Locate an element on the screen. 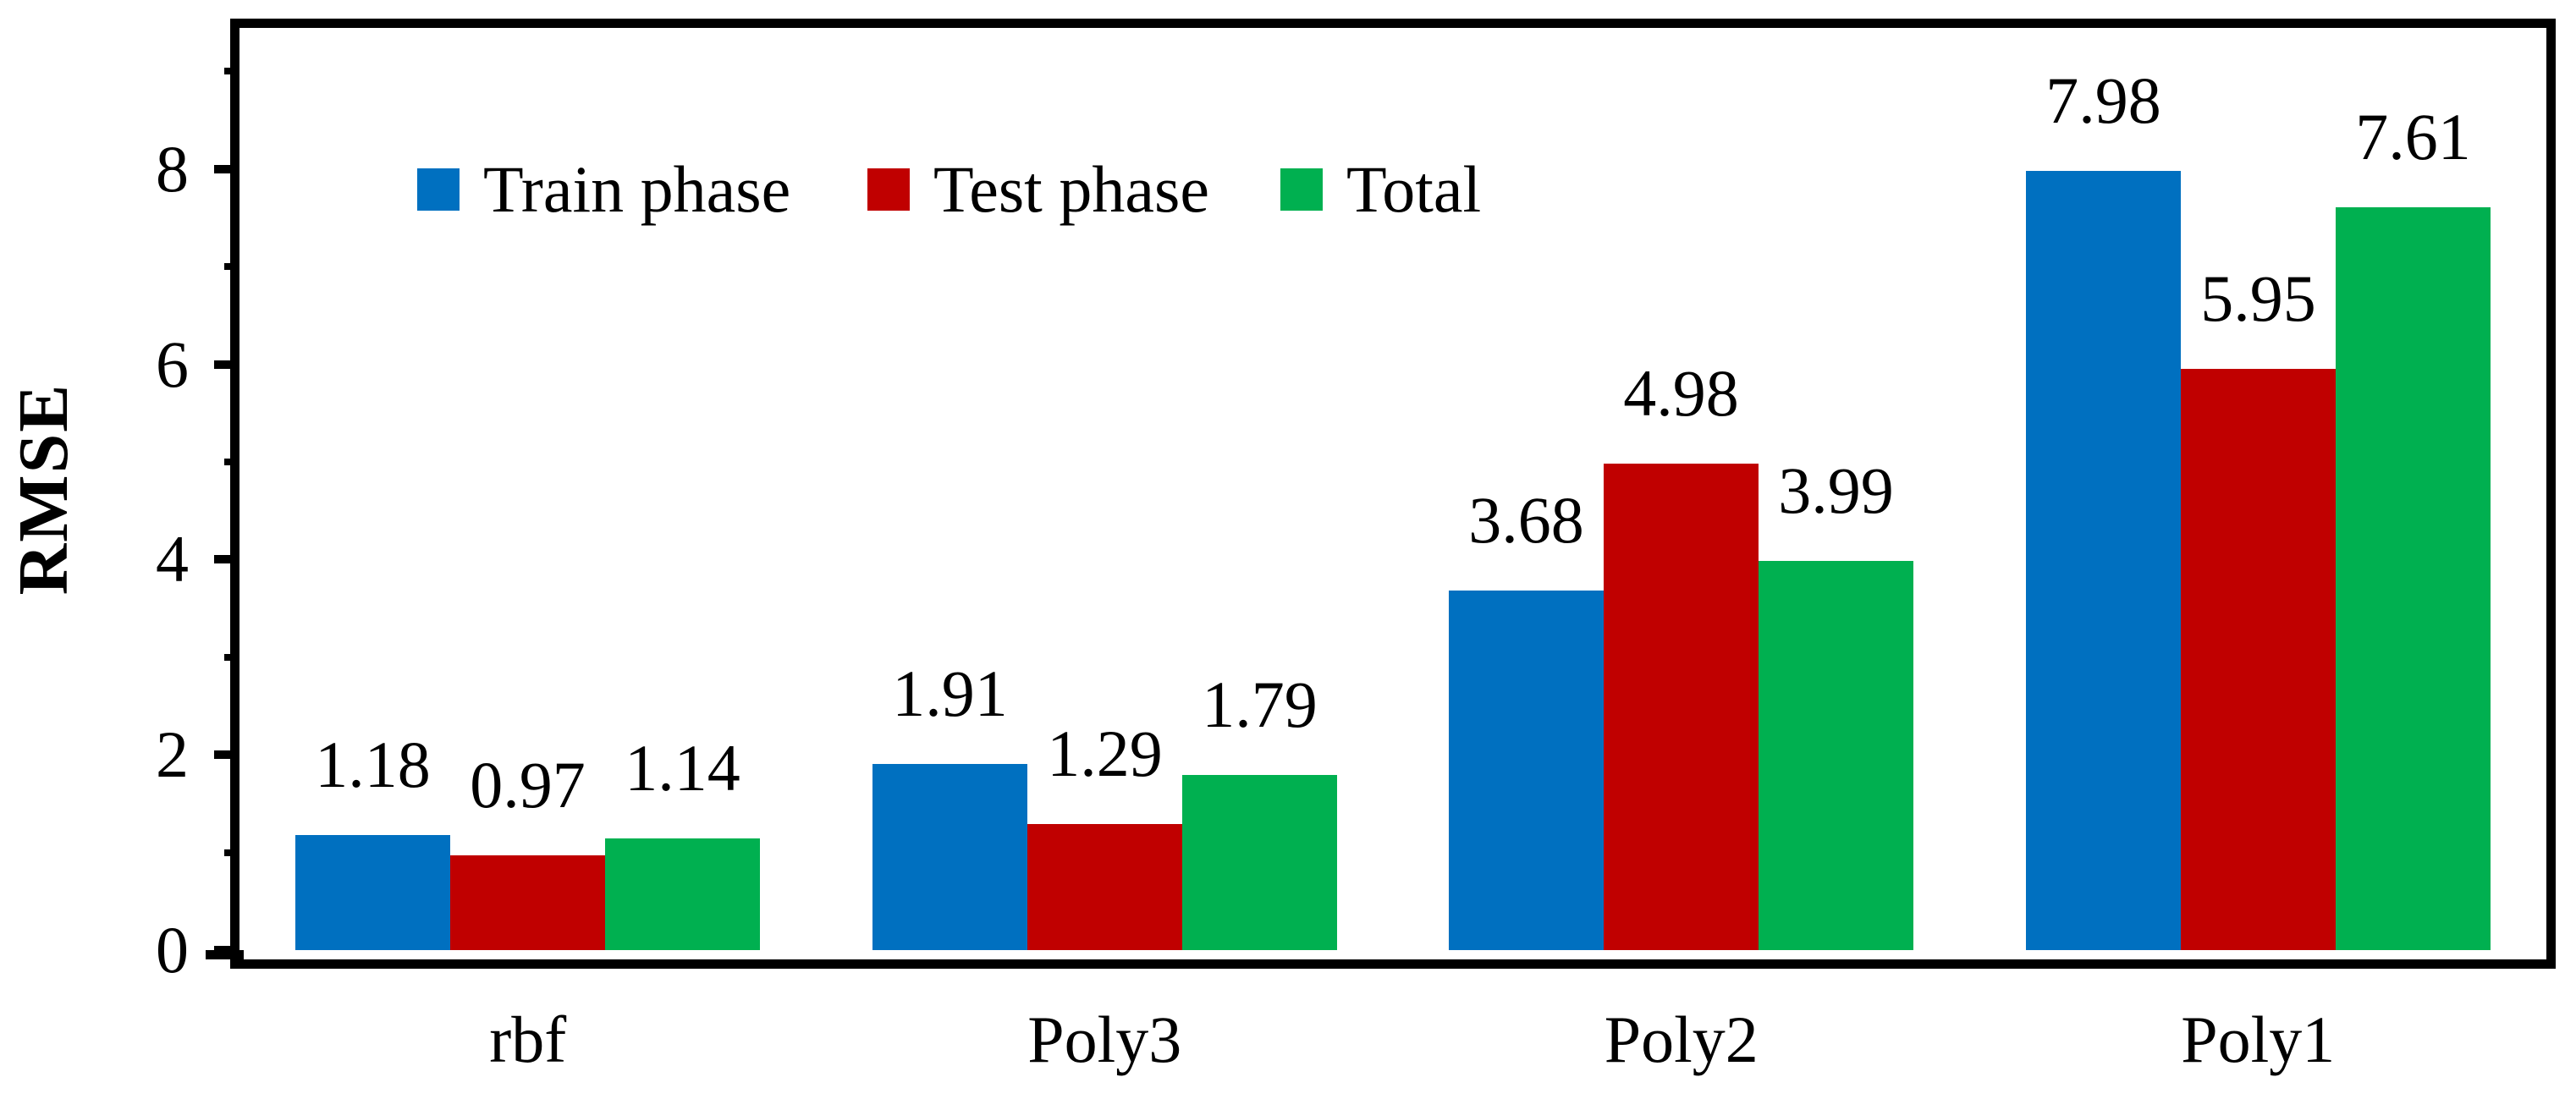 This screenshot has height=1099, width=2576. x-tick-label-Poly2: Poly2 is located at coordinates (1681, 1039).